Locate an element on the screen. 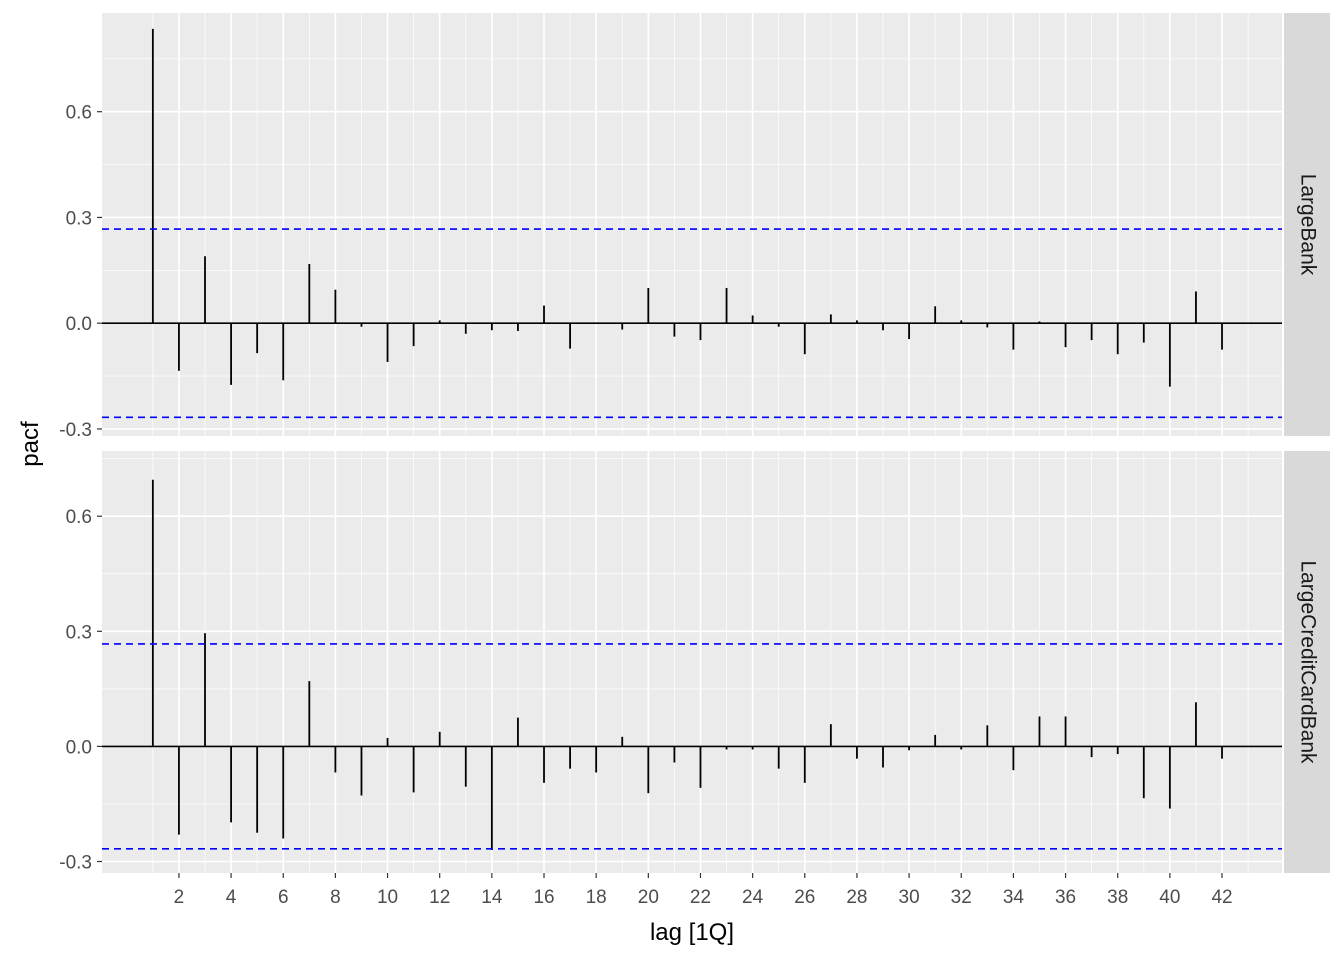  x-tick-label: 26 is located at coordinates (804, 897).